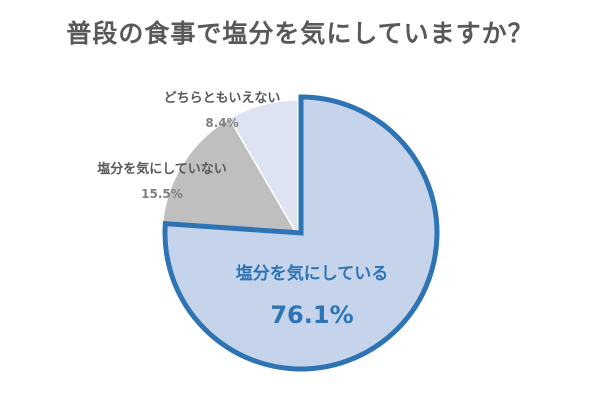 The width and height of the screenshot is (600, 404). What do you see at coordinates (300, 33) in the screenshot?
I see `chart-title: 普段の食事で塩分を気にしていますか？` at bounding box center [300, 33].